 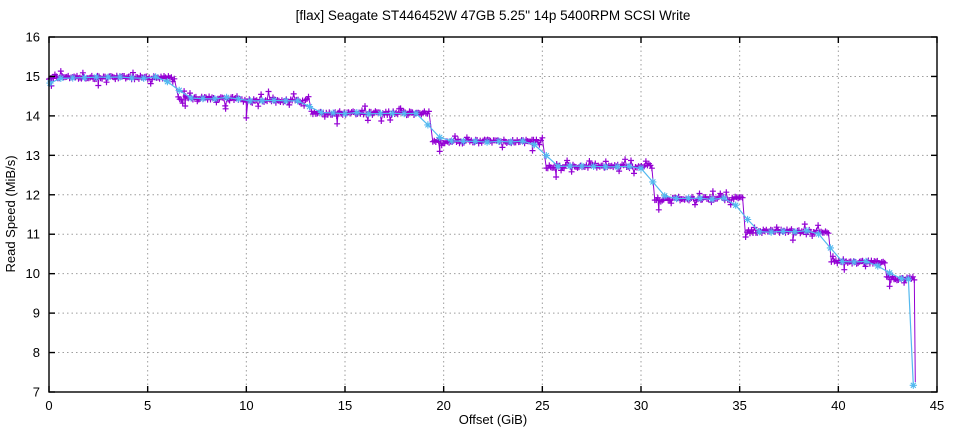 I want to click on x-tick-label: 0, so click(x=48, y=405).